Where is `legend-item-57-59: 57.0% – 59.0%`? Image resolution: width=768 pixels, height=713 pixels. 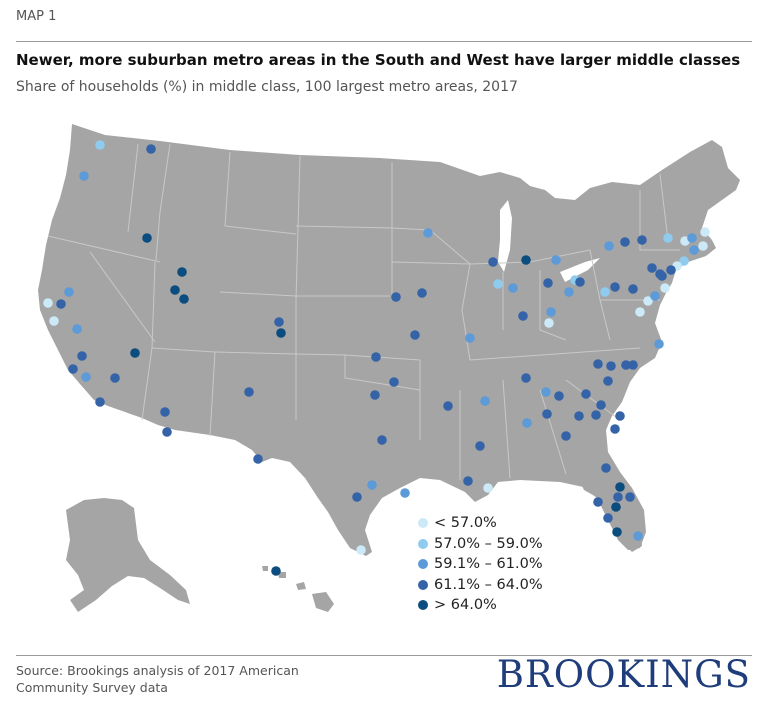
legend-item-57-59: 57.0% – 59.0% is located at coordinates (480, 544).